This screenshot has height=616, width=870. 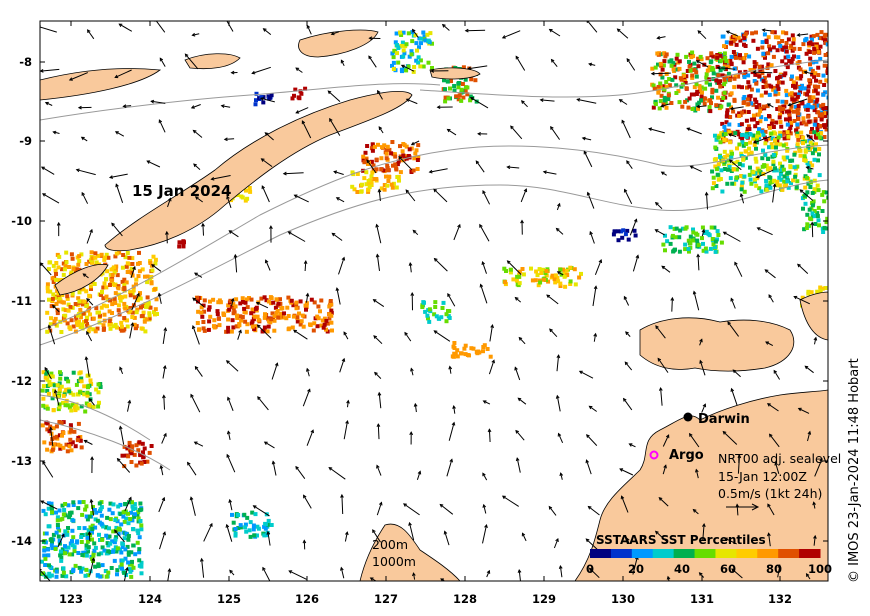 I want to click on x-tick-label: 131, so click(x=702, y=599).